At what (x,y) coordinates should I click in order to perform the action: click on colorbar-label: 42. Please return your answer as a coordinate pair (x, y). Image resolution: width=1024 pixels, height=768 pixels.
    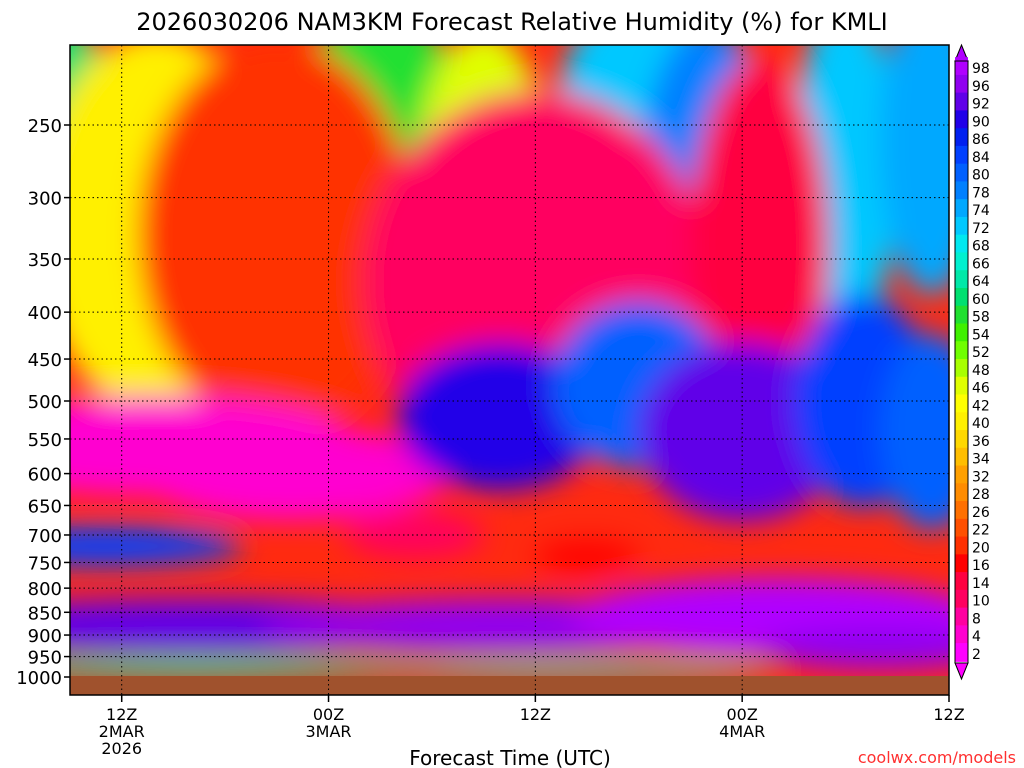
    Looking at the image, I should click on (981, 406).